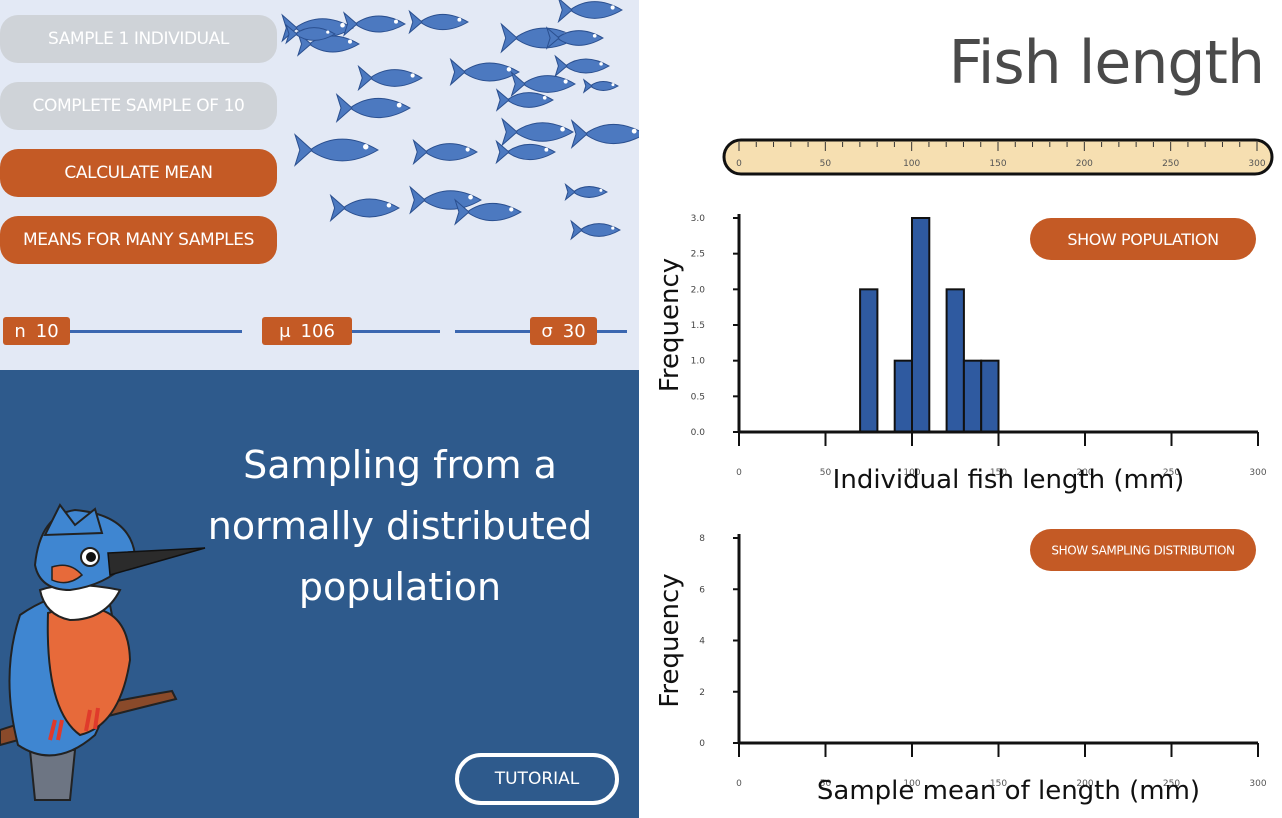  Describe the element at coordinates (138, 39) in the screenshot. I see `sample-one-individual-button: SAMPLE 1 INDIVIDUAL` at that location.